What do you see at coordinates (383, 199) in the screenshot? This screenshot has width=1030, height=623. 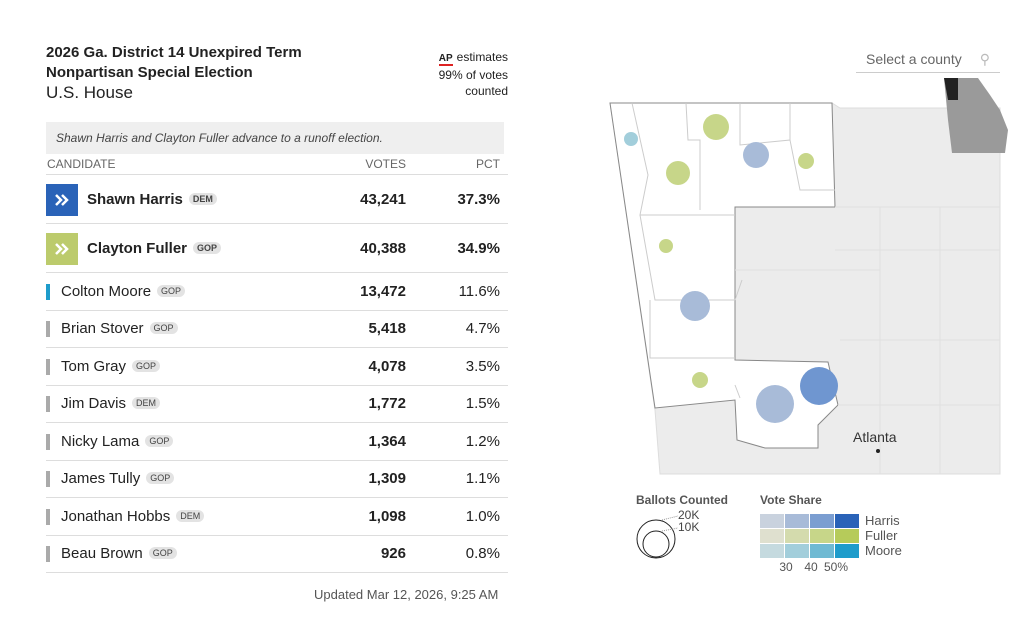 I see `votes: 43,241` at bounding box center [383, 199].